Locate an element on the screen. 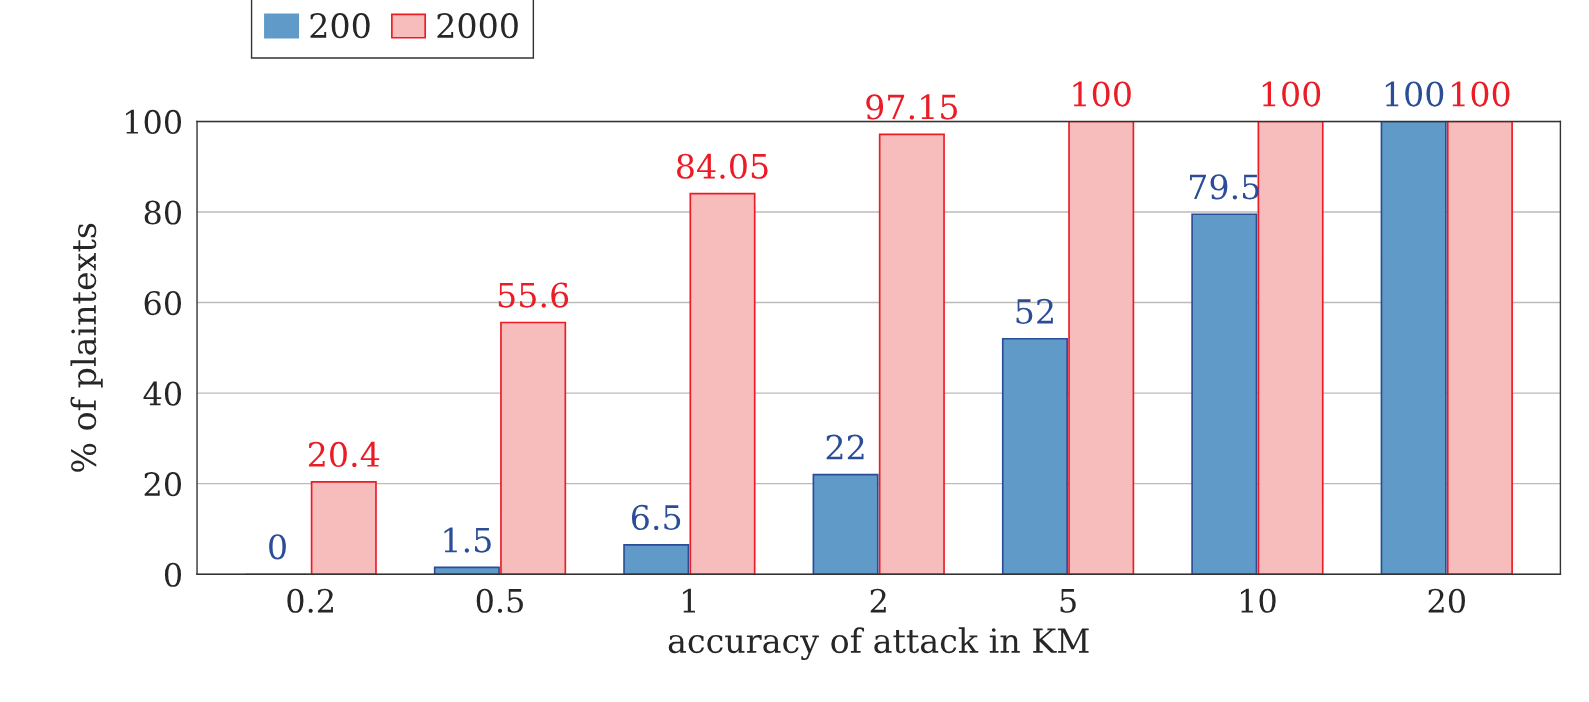 This screenshot has height=702, width=1589. legend-label: 2000 is located at coordinates (477, 26).